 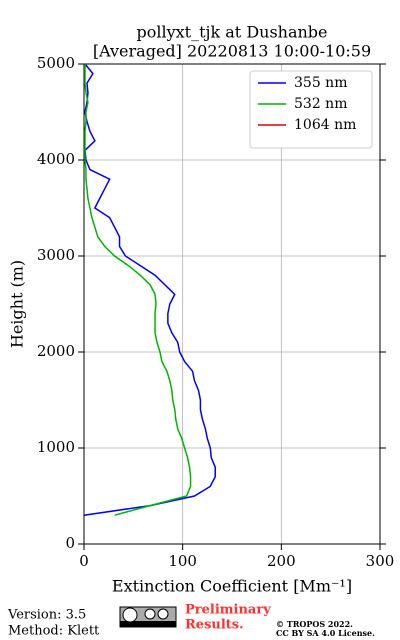 I want to click on y-axis-label: Height (m), so click(x=17, y=304).